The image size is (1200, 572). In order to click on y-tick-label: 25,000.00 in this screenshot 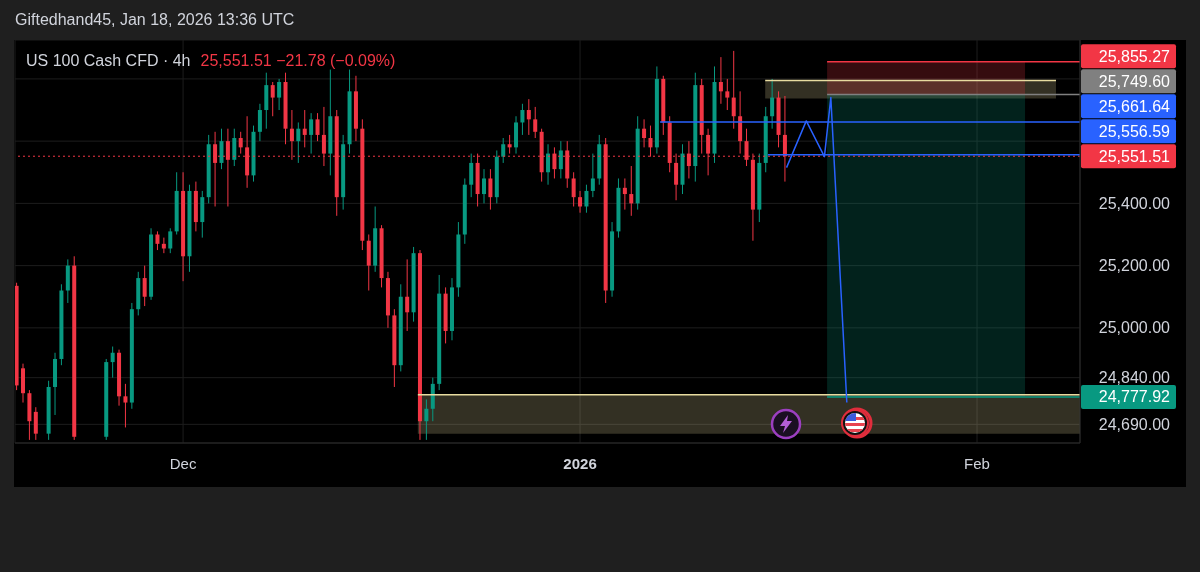, I will do `click(1134, 328)`.